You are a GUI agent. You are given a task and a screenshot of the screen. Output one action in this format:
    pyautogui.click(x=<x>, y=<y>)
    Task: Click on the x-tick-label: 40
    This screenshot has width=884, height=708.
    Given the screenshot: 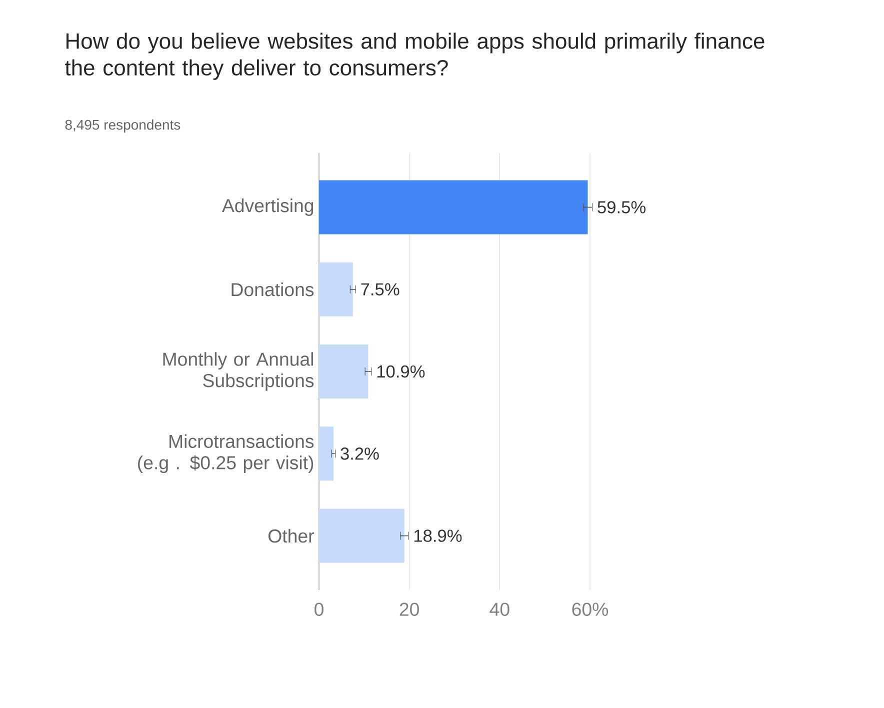 What is the action you would take?
    pyautogui.click(x=500, y=609)
    